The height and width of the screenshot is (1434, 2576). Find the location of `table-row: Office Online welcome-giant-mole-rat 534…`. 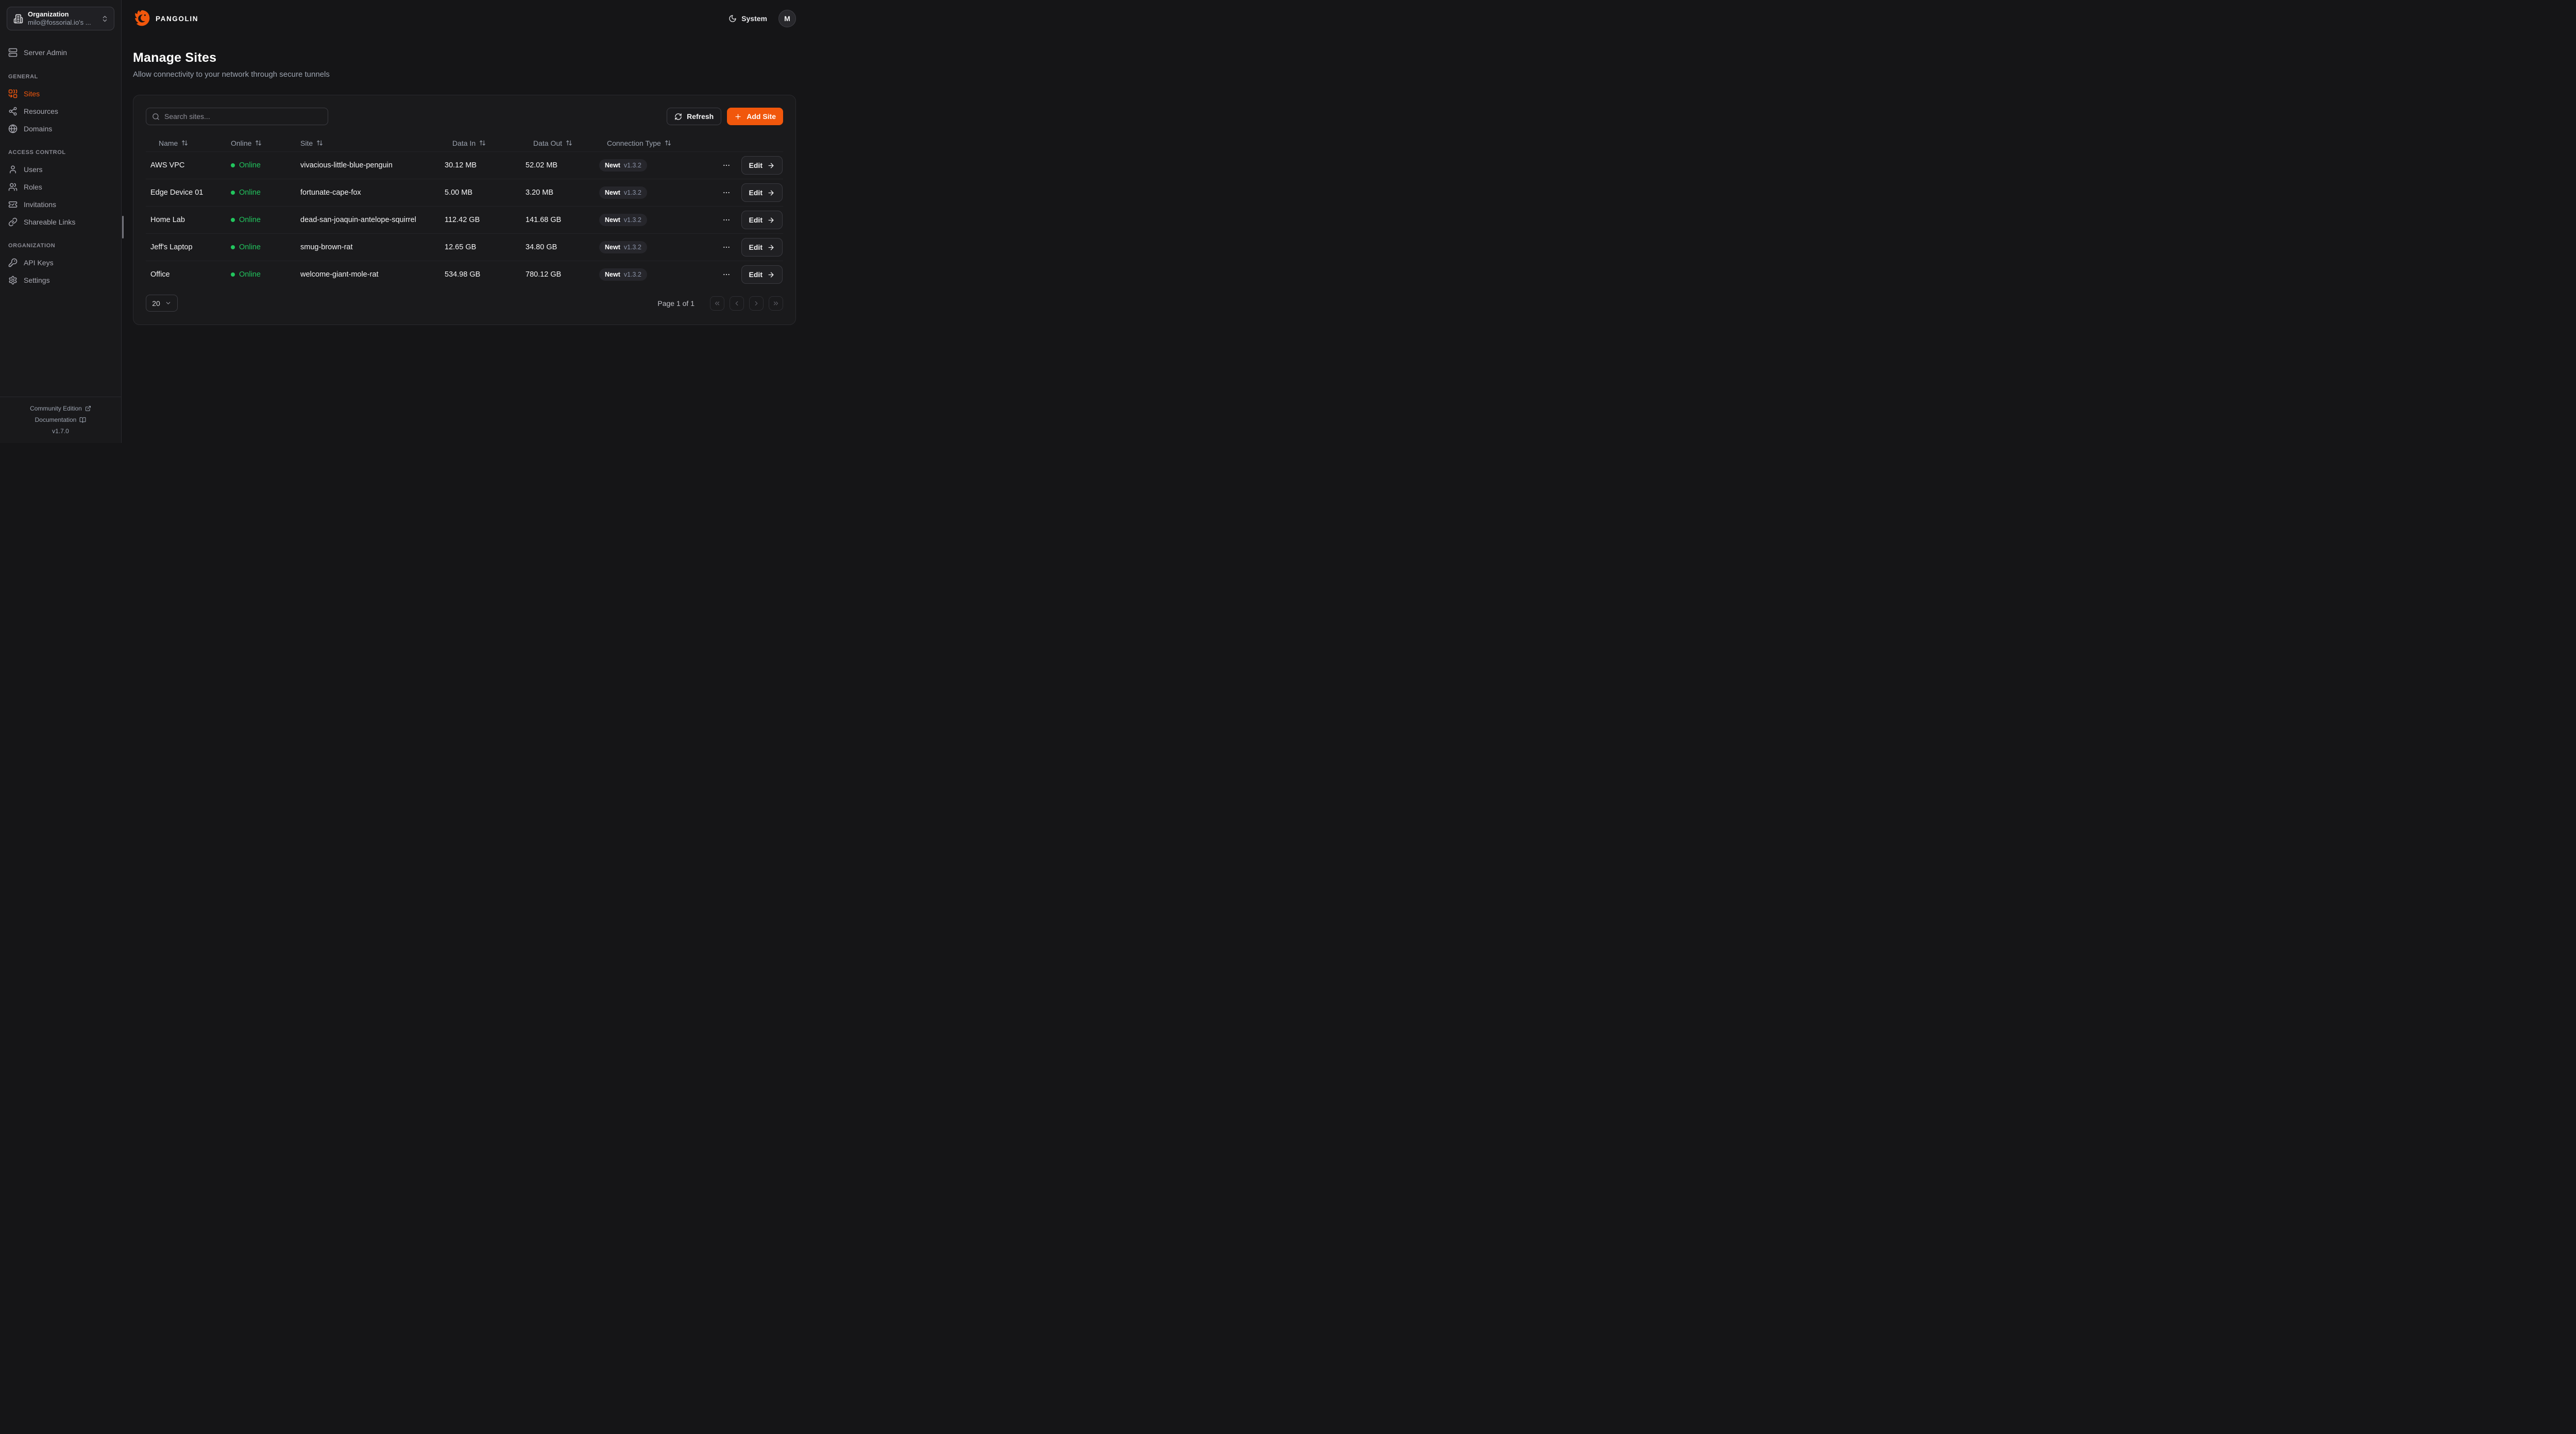

table-row: Office Online welcome-giant-mole-rat 534… is located at coordinates (464, 274).